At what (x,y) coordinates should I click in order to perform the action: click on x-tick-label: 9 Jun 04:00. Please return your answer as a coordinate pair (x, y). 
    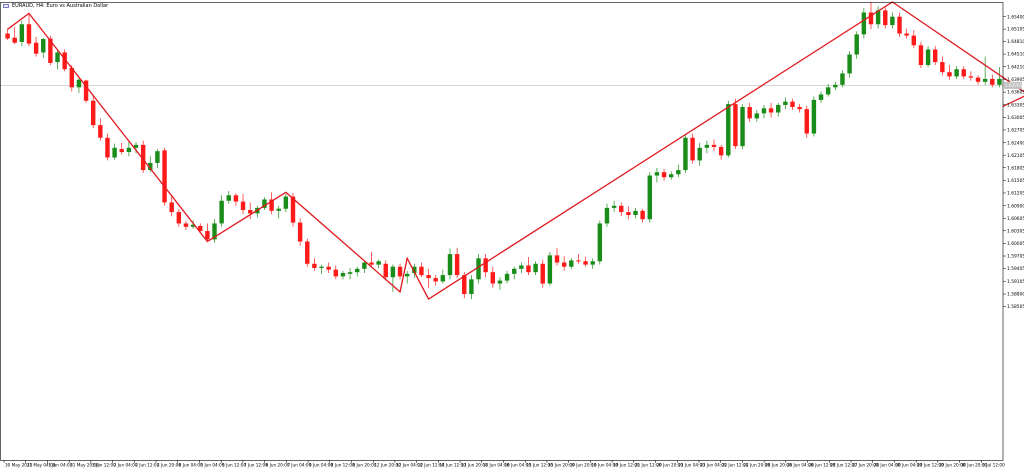
    Looking at the image, I should click on (321, 465).